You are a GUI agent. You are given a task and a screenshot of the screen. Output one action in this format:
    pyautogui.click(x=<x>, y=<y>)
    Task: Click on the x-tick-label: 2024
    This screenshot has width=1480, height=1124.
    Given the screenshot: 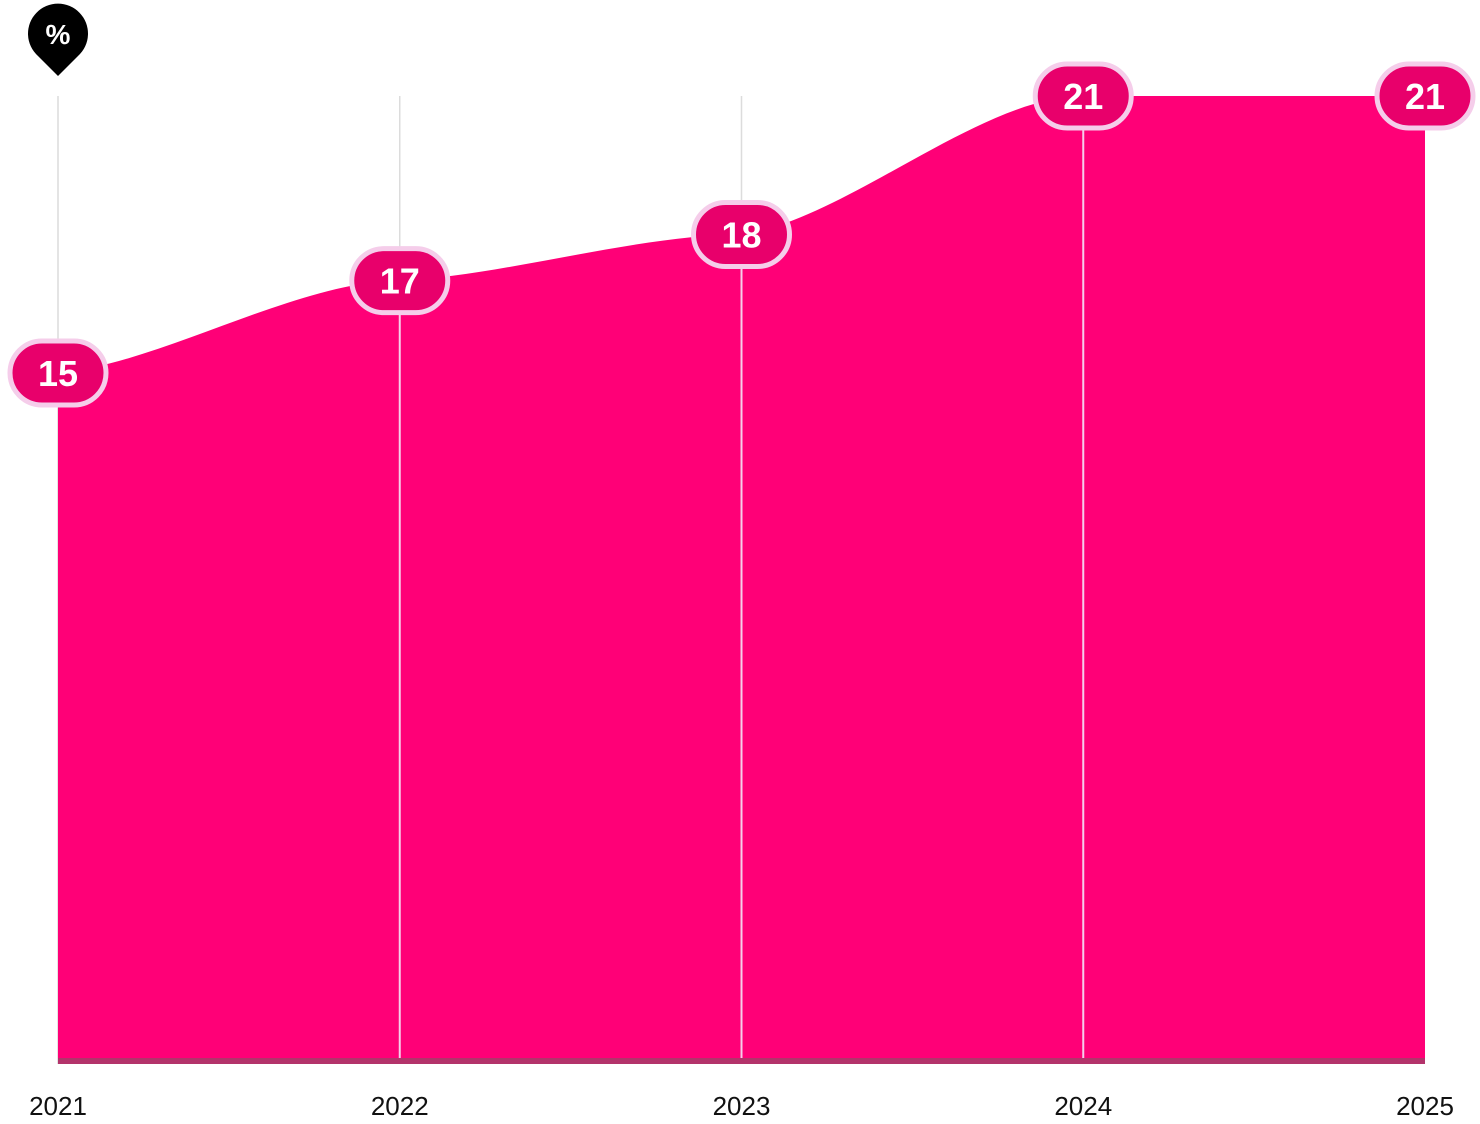 What is the action you would take?
    pyautogui.click(x=1083, y=1106)
    